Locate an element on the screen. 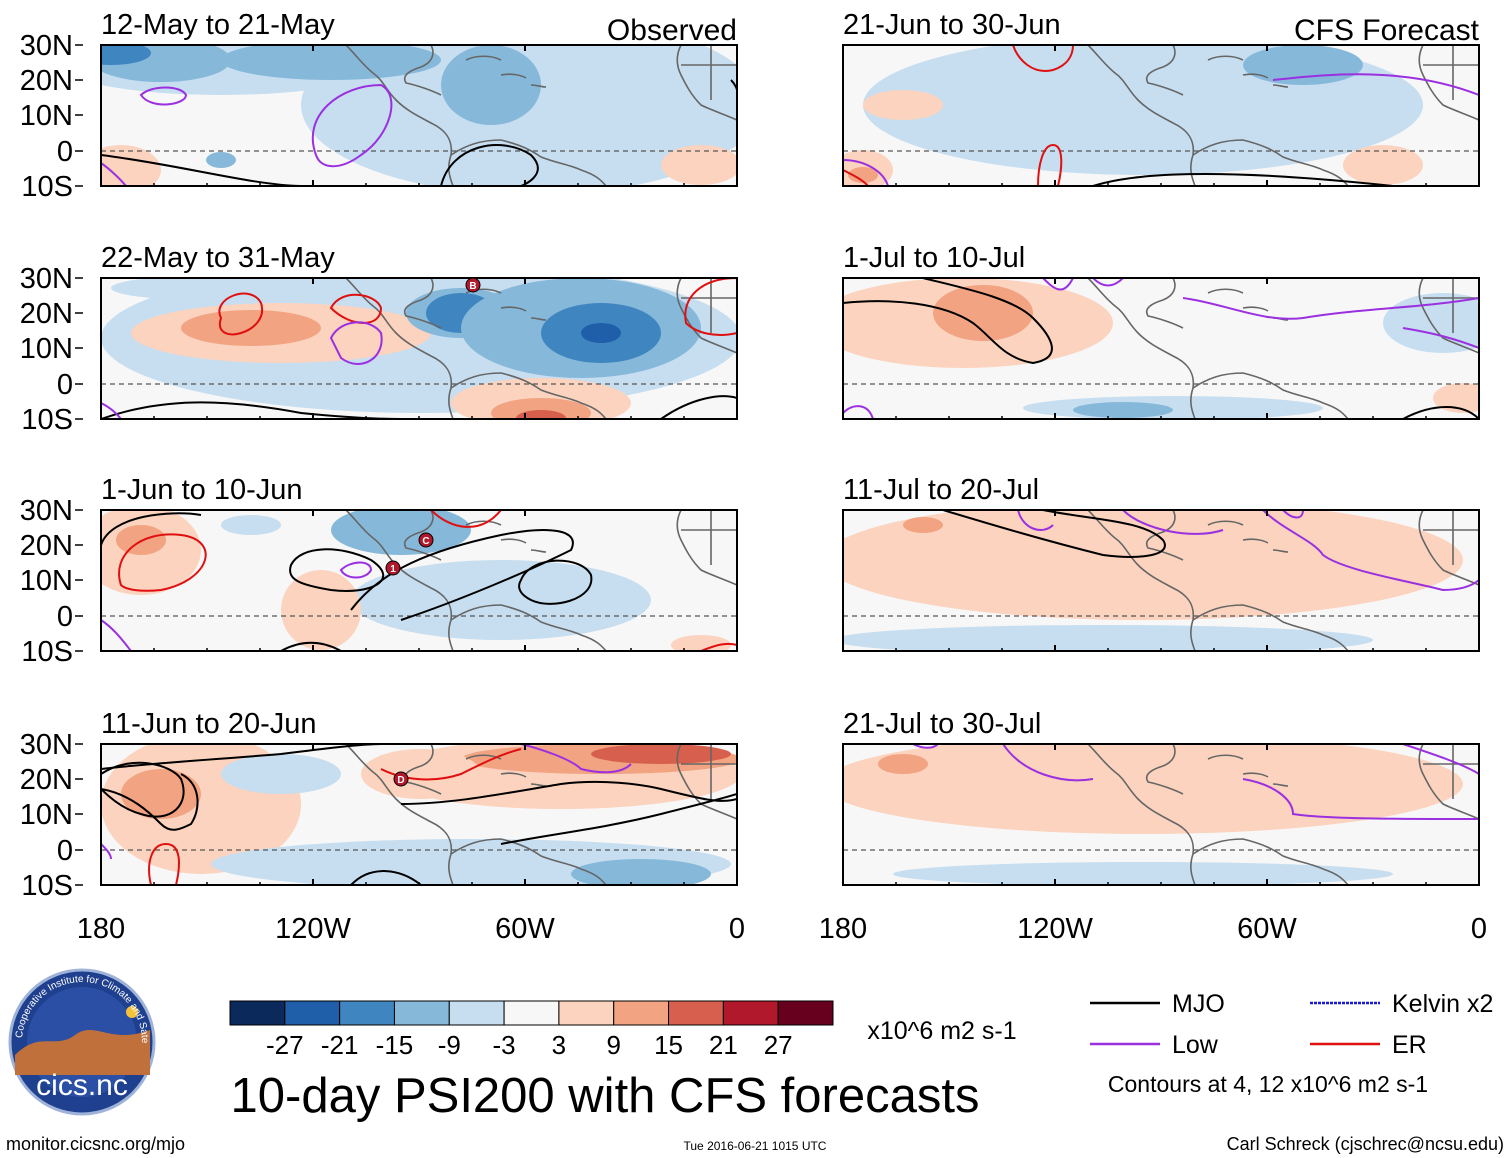 The image size is (1510, 1158). figure-title: 10-day PSI200 with CFS forecasts is located at coordinates (605, 1096).